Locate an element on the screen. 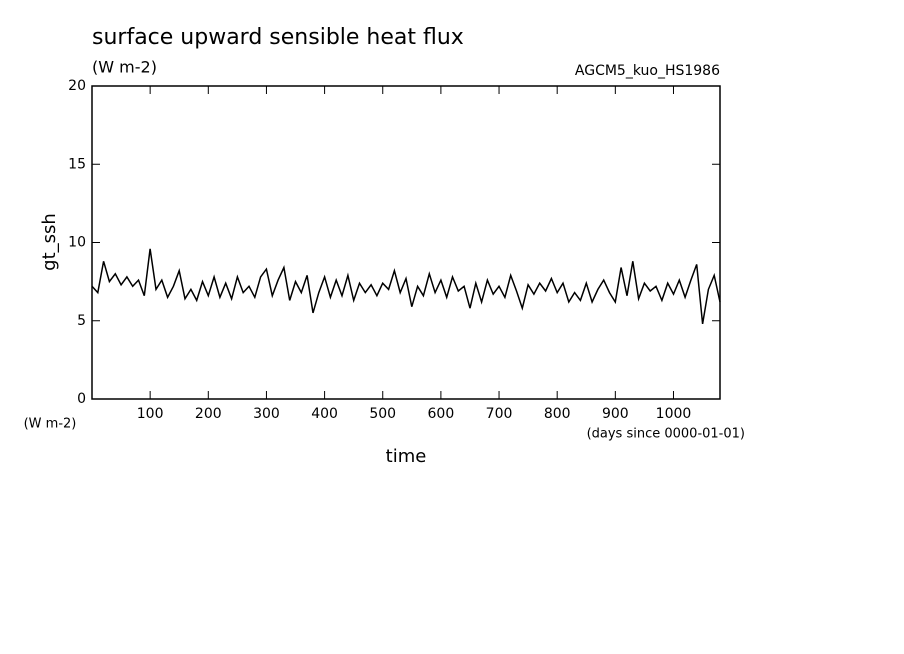  y-tick-label: 5 is located at coordinates (81, 321).